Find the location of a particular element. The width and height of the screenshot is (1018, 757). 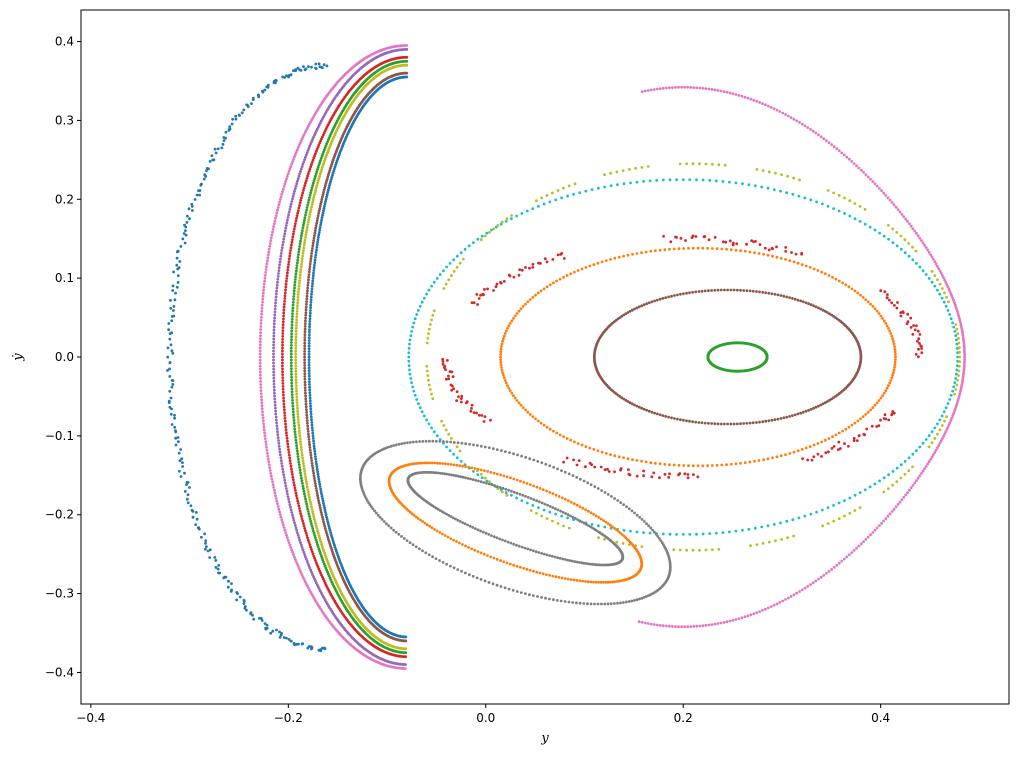

x-axis-ticks: −0.4 −0.2 0.0 0.2 0.4 is located at coordinates (483, 714).